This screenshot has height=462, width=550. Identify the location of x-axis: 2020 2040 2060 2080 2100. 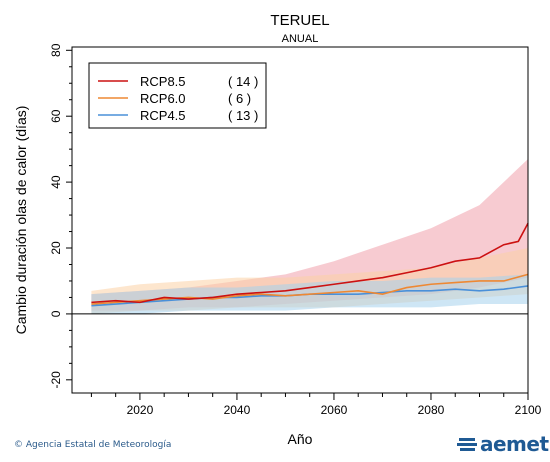
(316, 405).